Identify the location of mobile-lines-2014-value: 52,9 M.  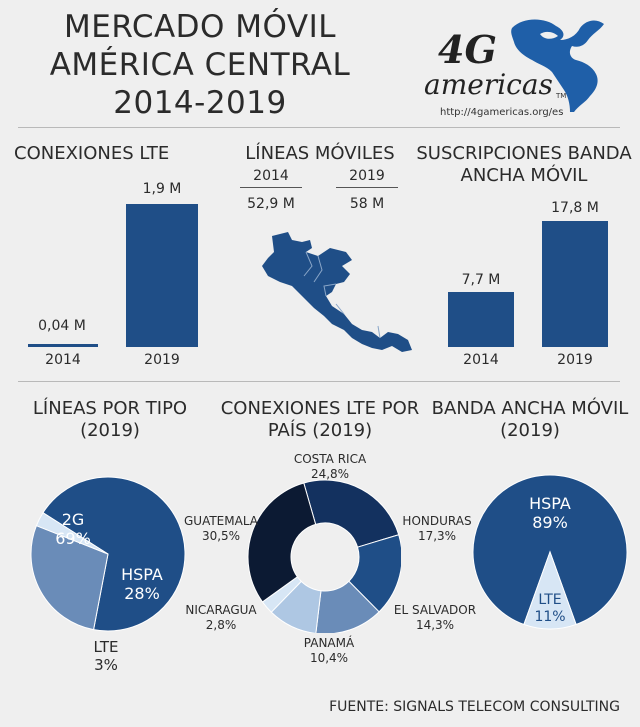
(271, 204).